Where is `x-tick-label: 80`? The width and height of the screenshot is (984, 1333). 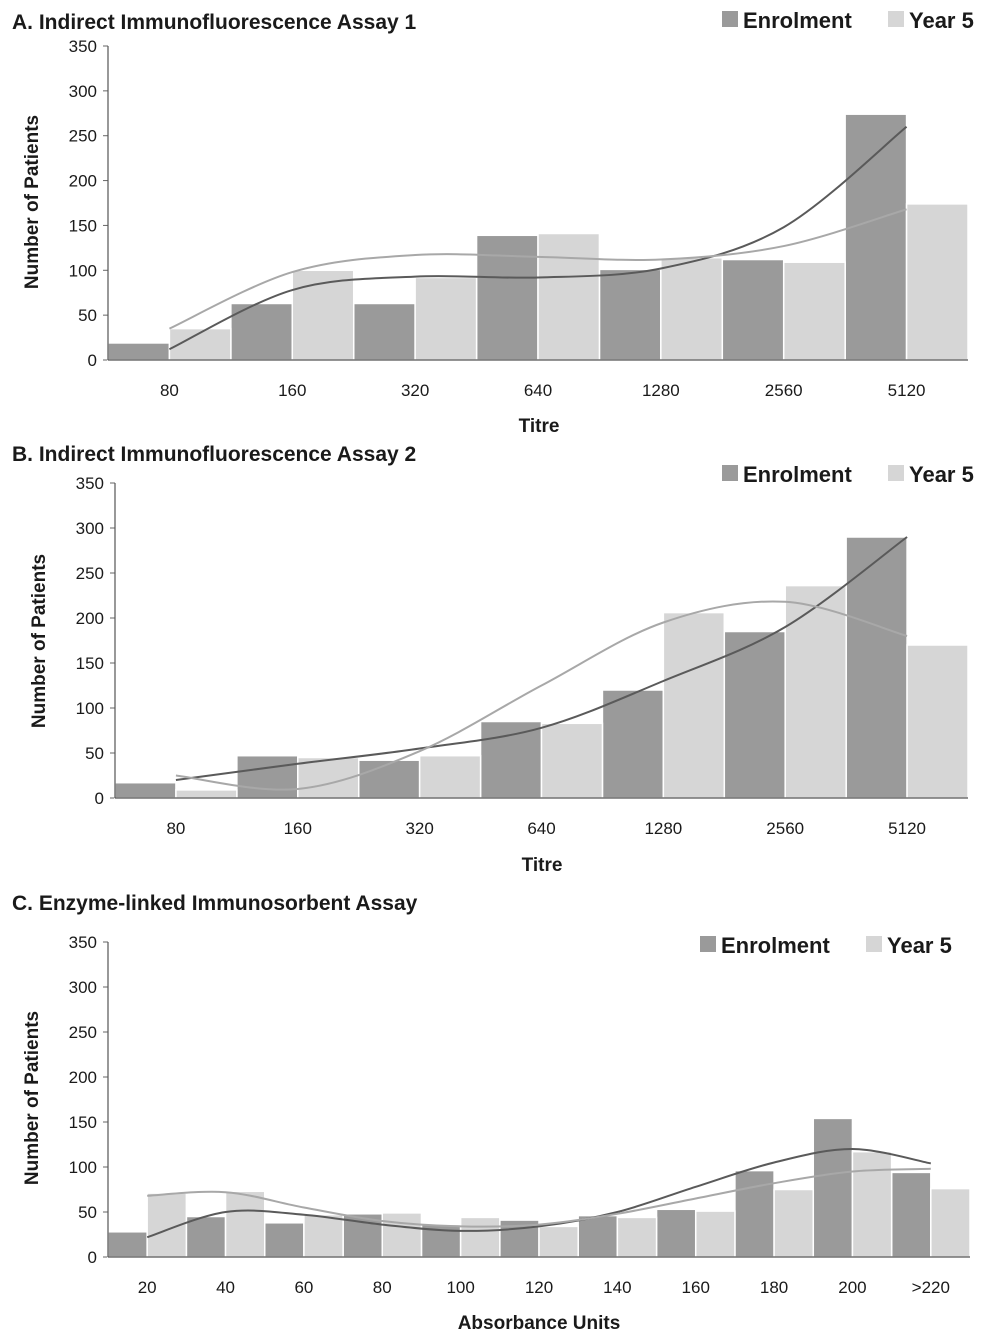 x-tick-label: 80 is located at coordinates (175, 828).